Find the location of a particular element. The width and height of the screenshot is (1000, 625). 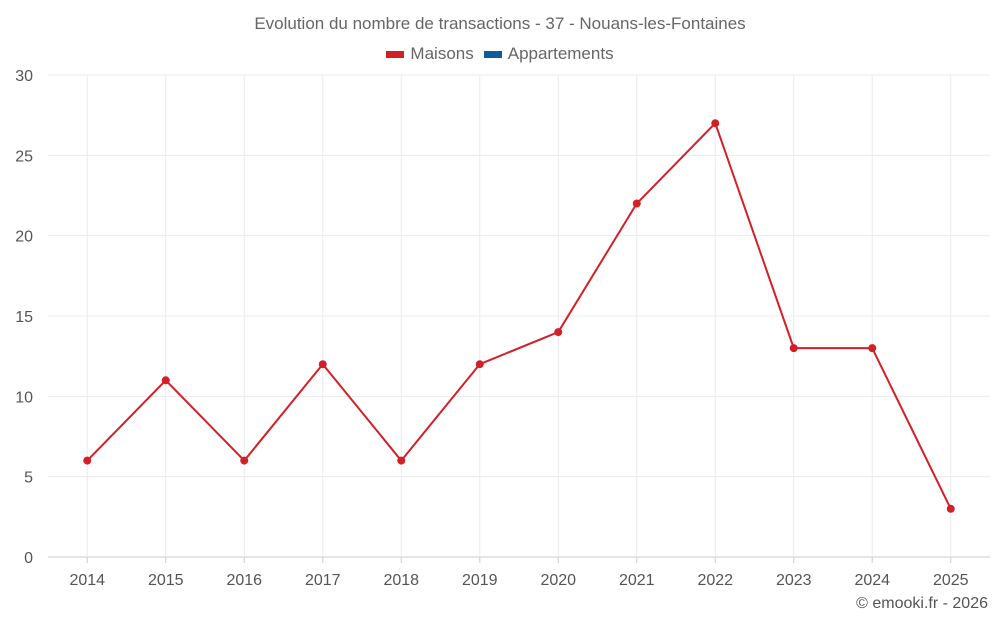

legend-item-appartements: Appartements is located at coordinates (548, 54).